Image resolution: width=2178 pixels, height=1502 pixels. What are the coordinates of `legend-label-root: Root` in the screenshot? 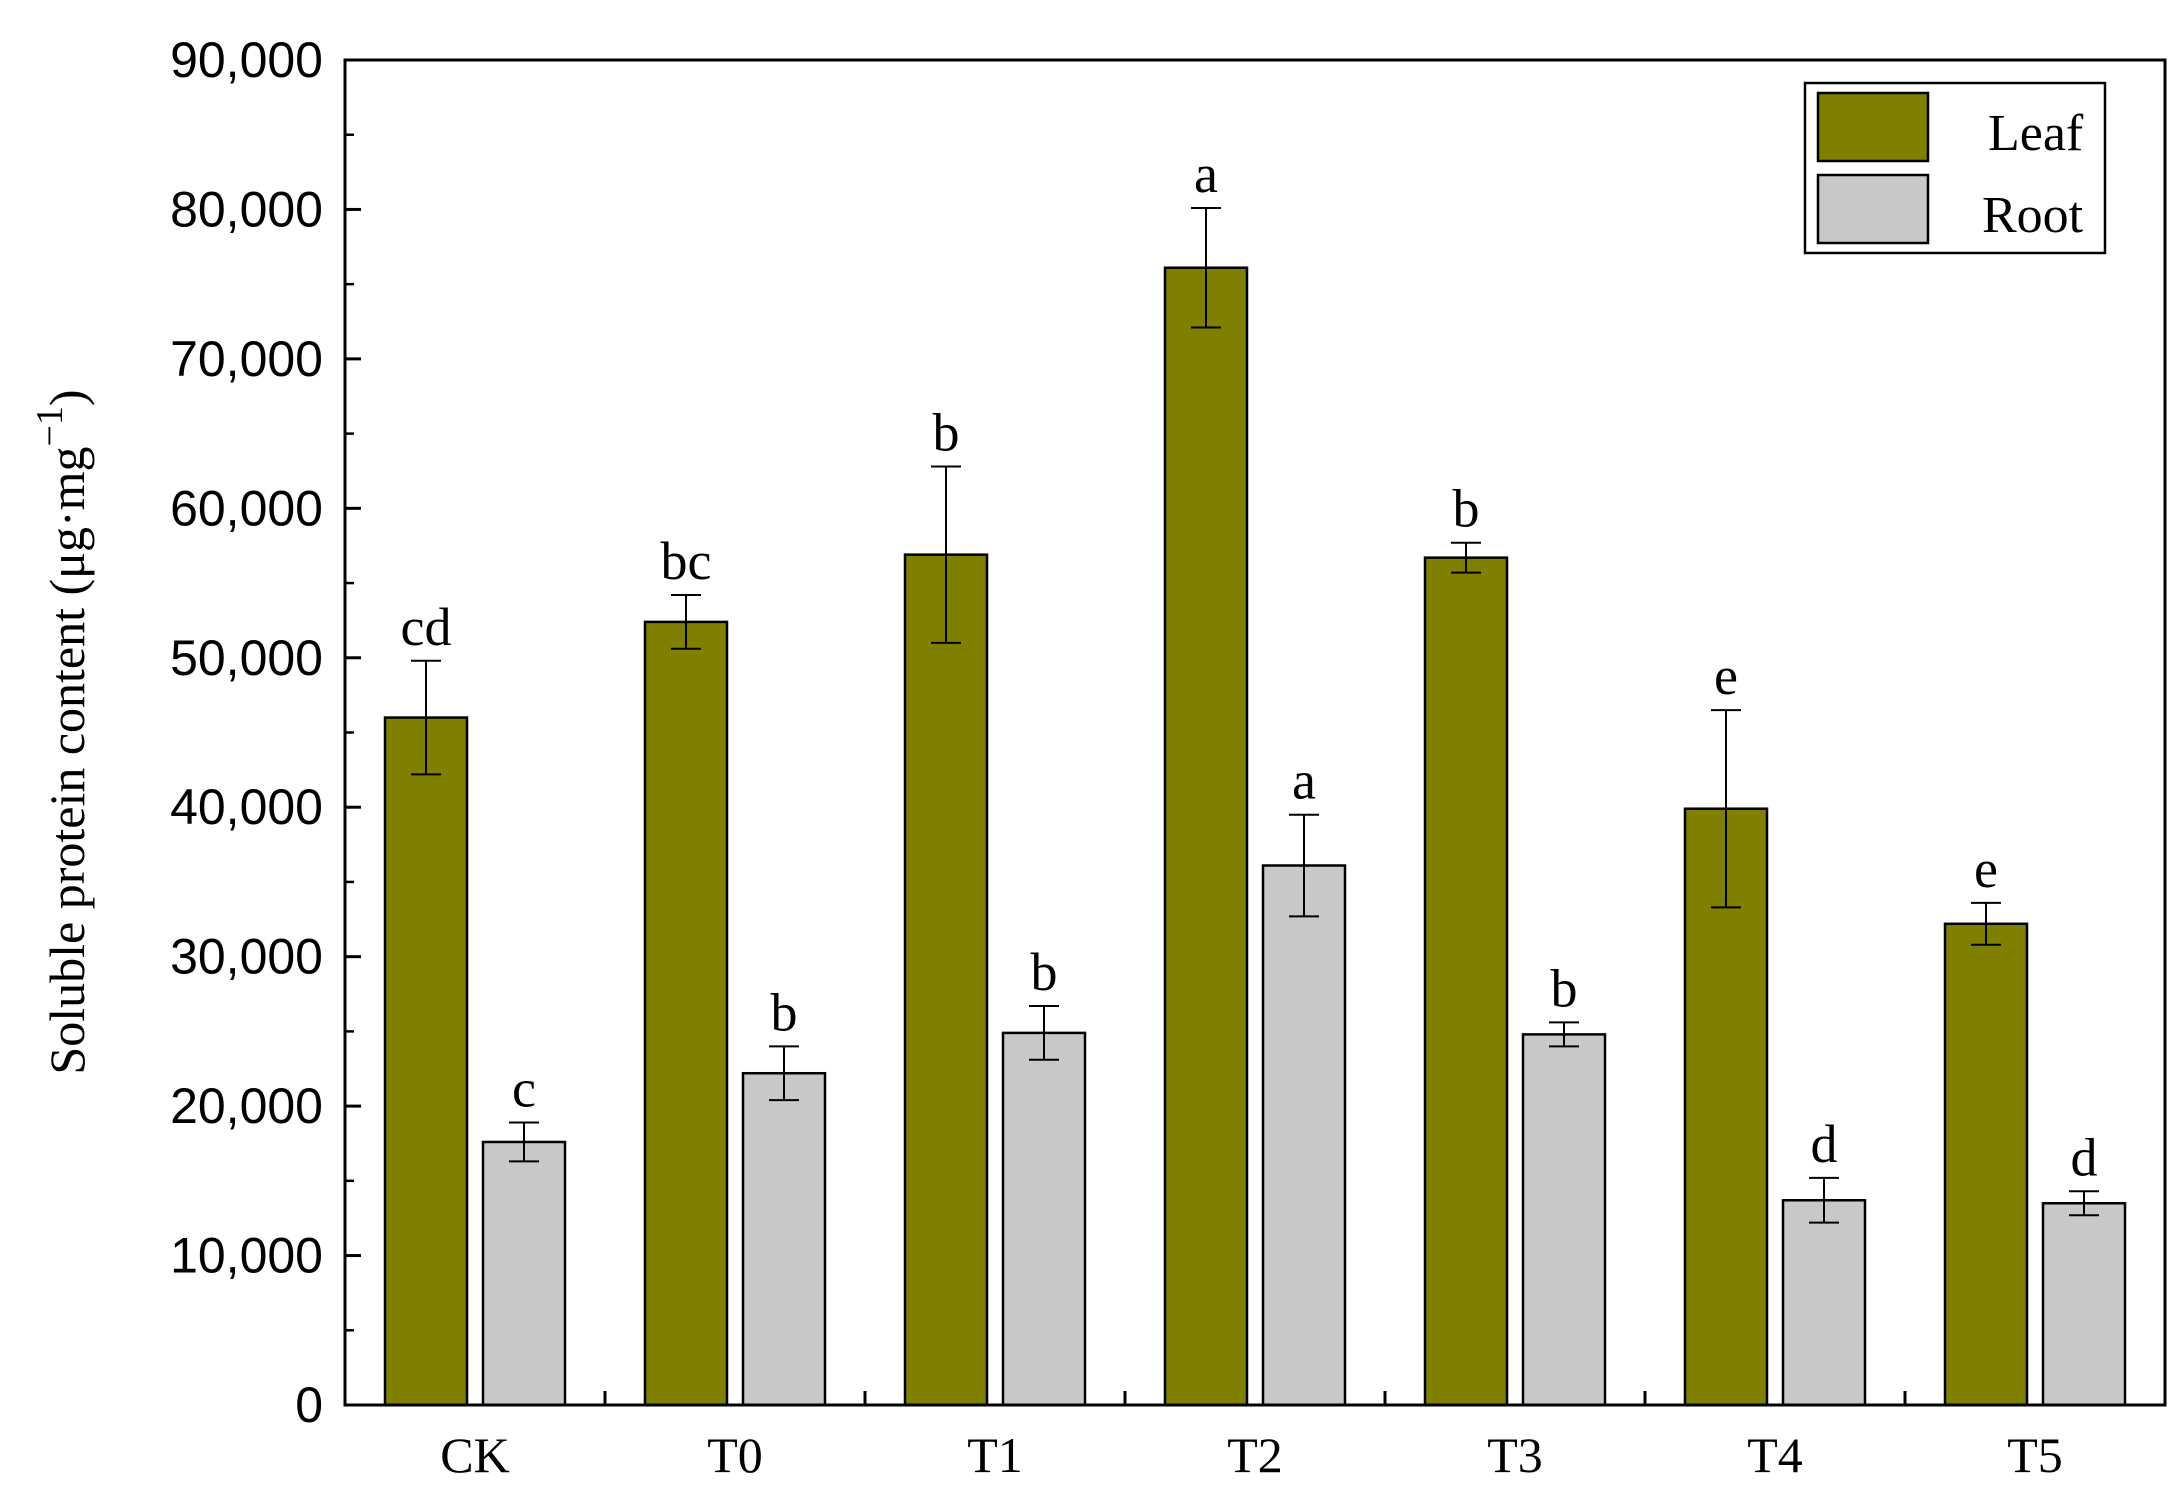 It's located at (2033, 215).